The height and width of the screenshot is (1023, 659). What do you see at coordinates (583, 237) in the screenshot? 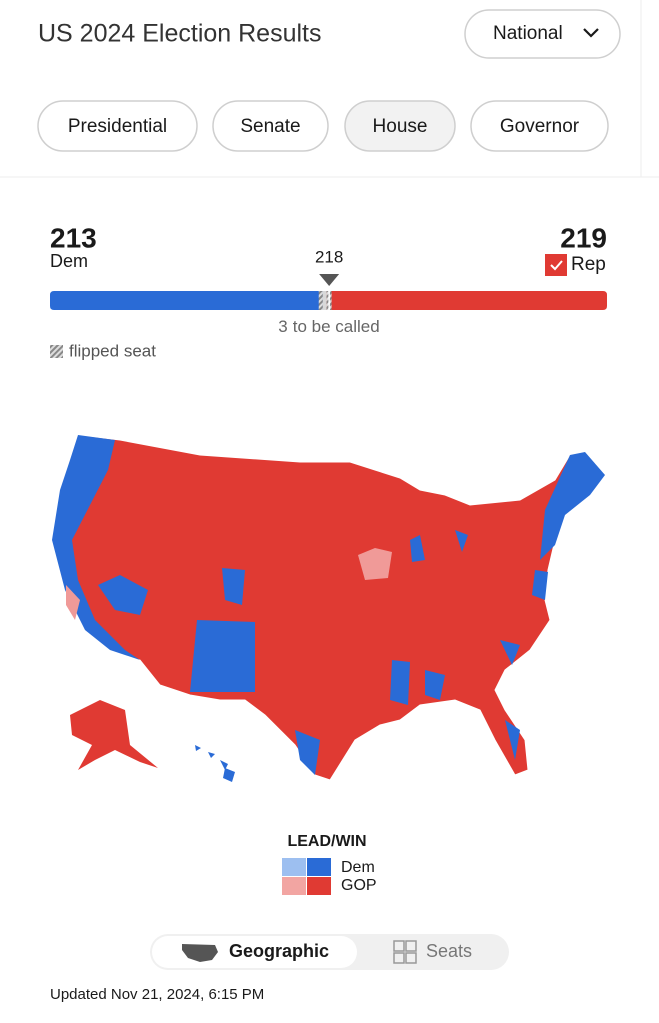
I see `rep-seats: 219` at bounding box center [583, 237].